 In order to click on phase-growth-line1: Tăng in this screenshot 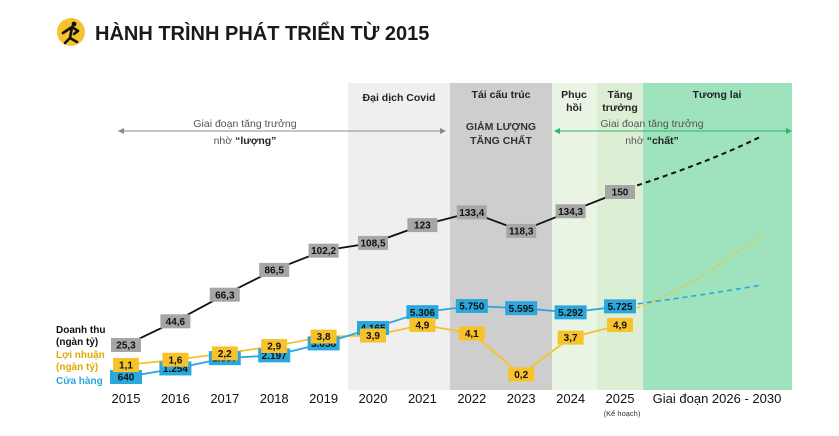, I will do `click(619, 95)`.